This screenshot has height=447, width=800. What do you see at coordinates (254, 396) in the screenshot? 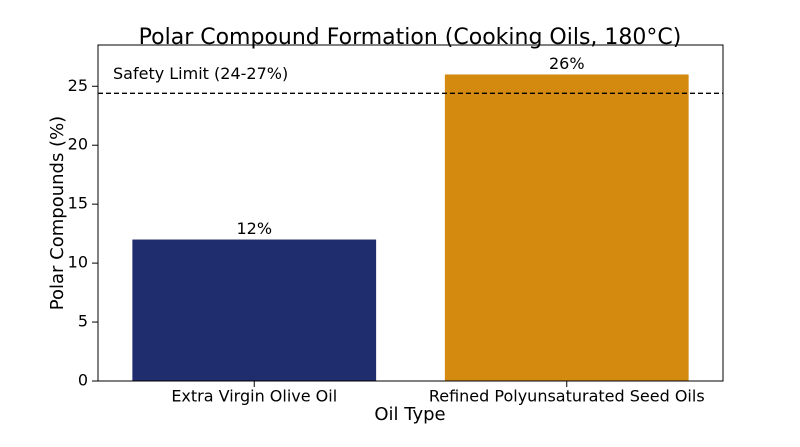
I see `x-tick-label: Extra Virgin Olive Oil` at bounding box center [254, 396].